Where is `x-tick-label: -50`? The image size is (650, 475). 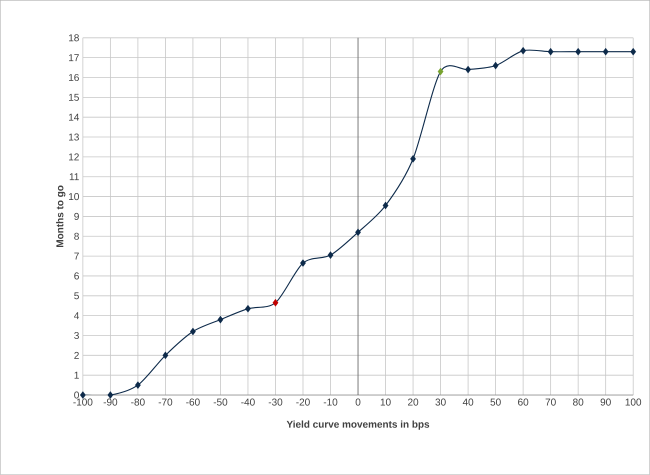
x-tick-label: -50 is located at coordinates (221, 402).